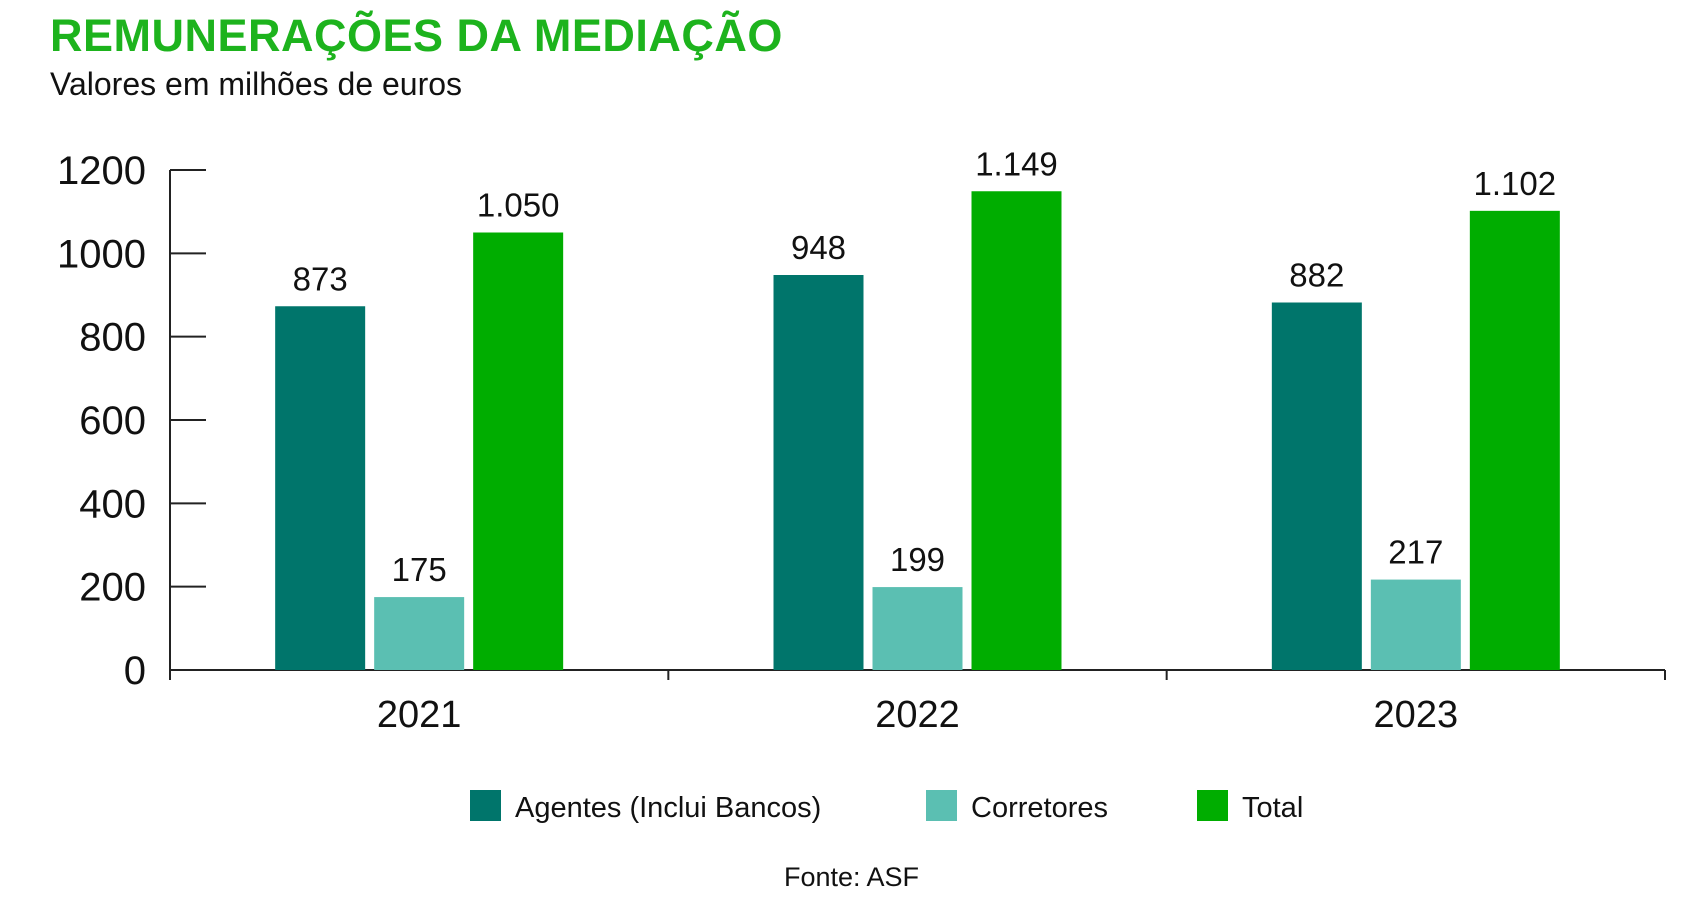 This screenshot has height=901, width=1703. Describe the element at coordinates (112, 421) in the screenshot. I see `y-tick-label: 600` at that location.